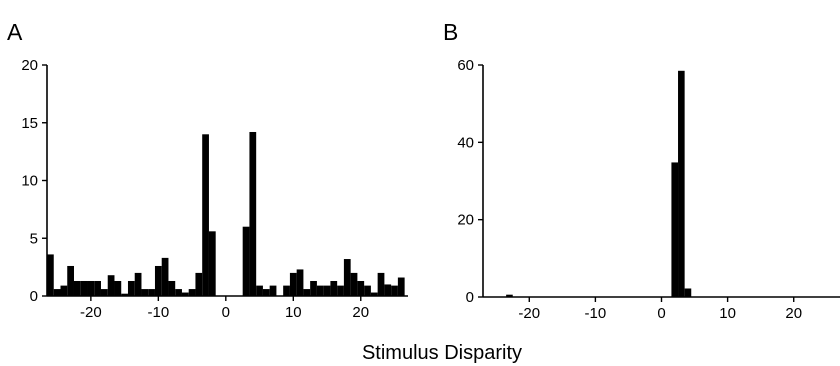 The width and height of the screenshot is (840, 366). Describe the element at coordinates (124, 294) in the screenshot. I see `bar-a--15` at that location.